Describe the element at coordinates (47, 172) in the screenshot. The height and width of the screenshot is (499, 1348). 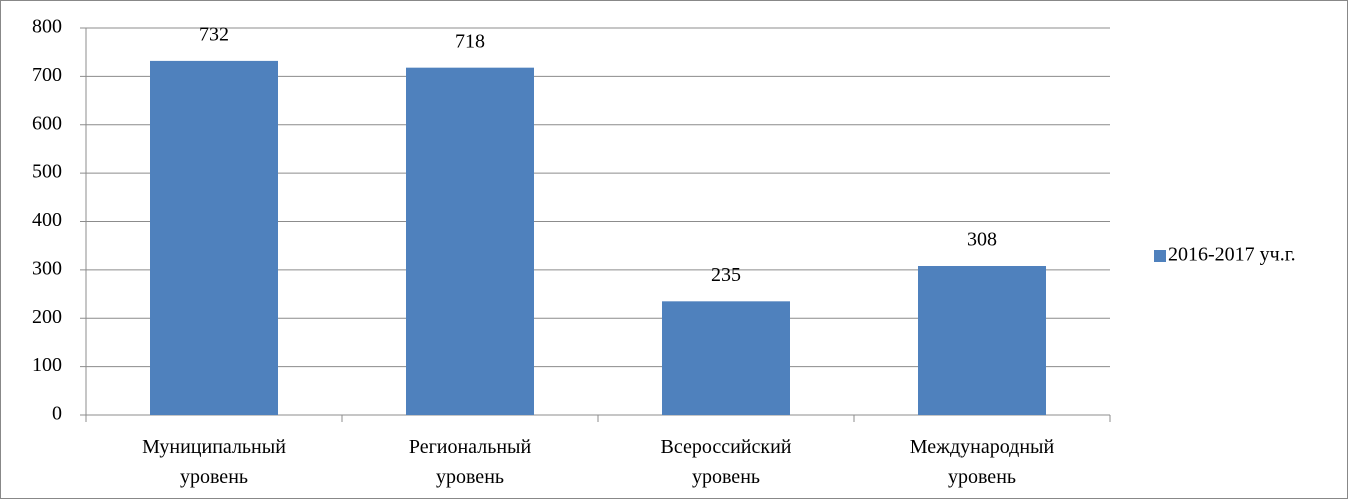
I see `y-tick-label: 500` at that location.